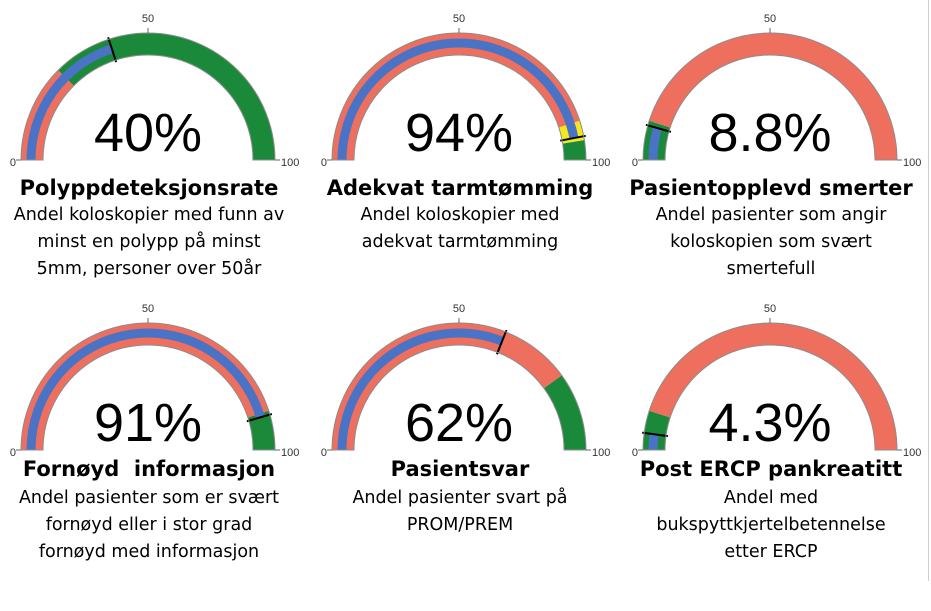 Image resolution: width=931 pixels, height=611 pixels. Describe the element at coordinates (460, 498) in the screenshot. I see `description-line: Andel pasienter svart på` at that location.